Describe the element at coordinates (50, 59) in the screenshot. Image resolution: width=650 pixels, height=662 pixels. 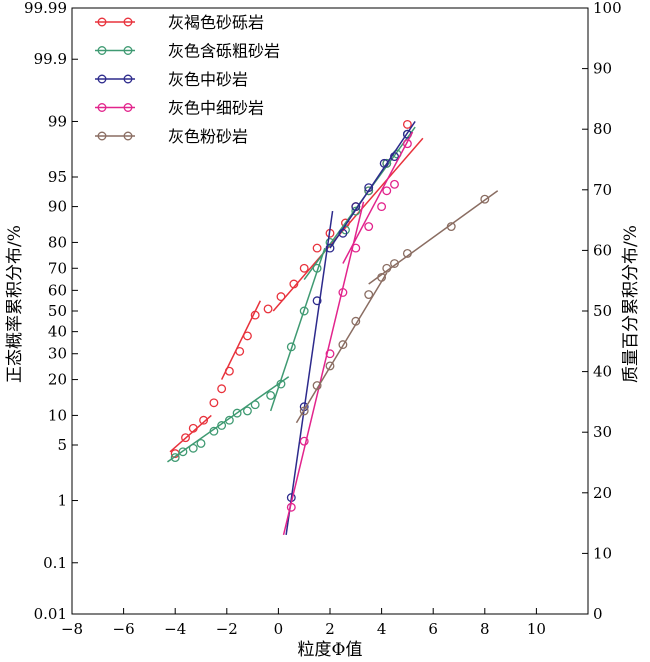
I see `left-tick-label: 99.9` at that location.